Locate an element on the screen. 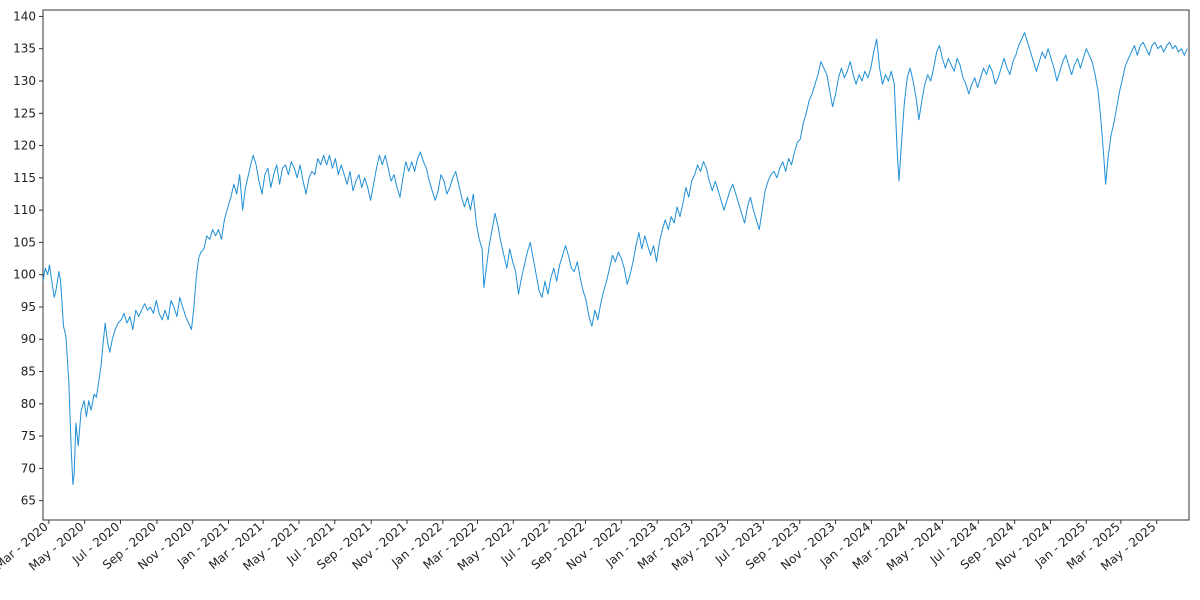  y-tick-label: 120 is located at coordinates (24, 146).